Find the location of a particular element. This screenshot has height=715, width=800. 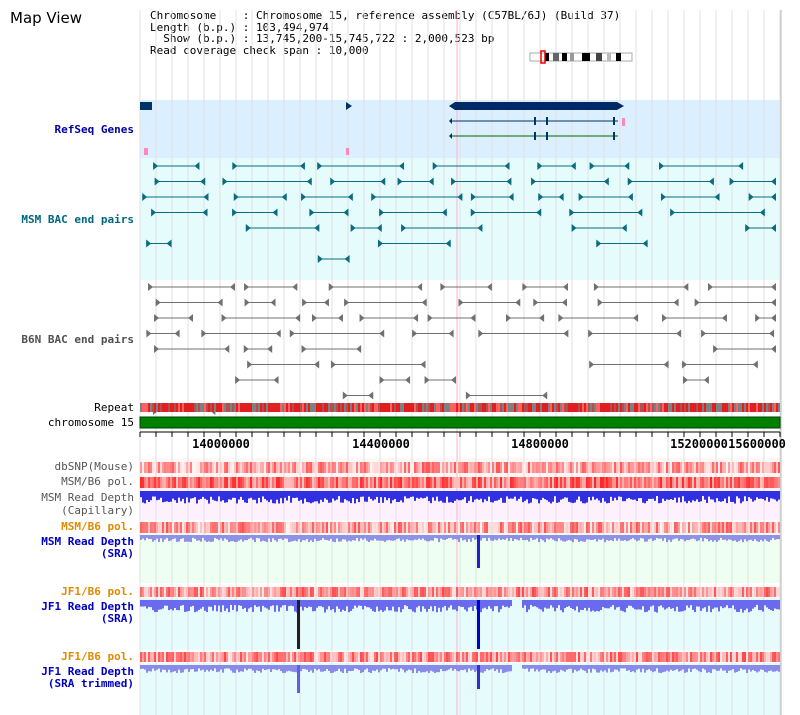

track-label-msm-bac: MSM BAC end pairs is located at coordinates (77, 219).